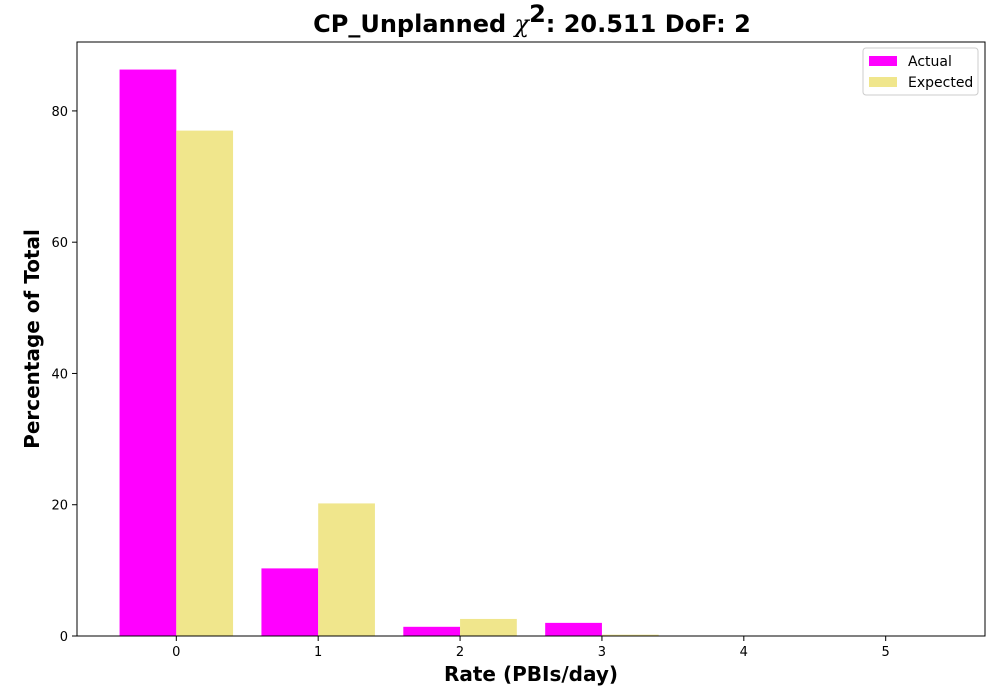 This screenshot has width=1000, height=700. What do you see at coordinates (744, 652) in the screenshot?
I see `x-tick-label: 4` at bounding box center [744, 652].